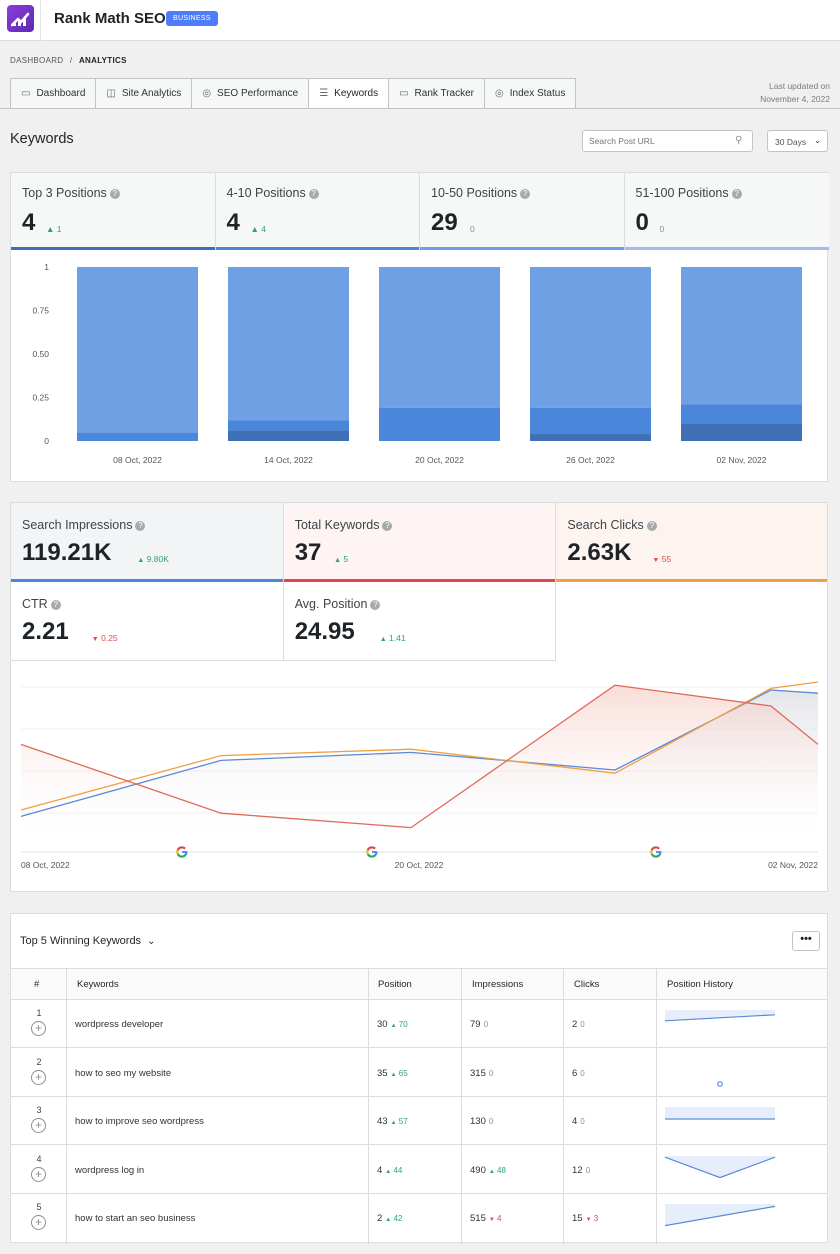 The width and height of the screenshot is (840, 1254). Describe the element at coordinates (324, 93) in the screenshot. I see `list-icon: ☰` at that location.